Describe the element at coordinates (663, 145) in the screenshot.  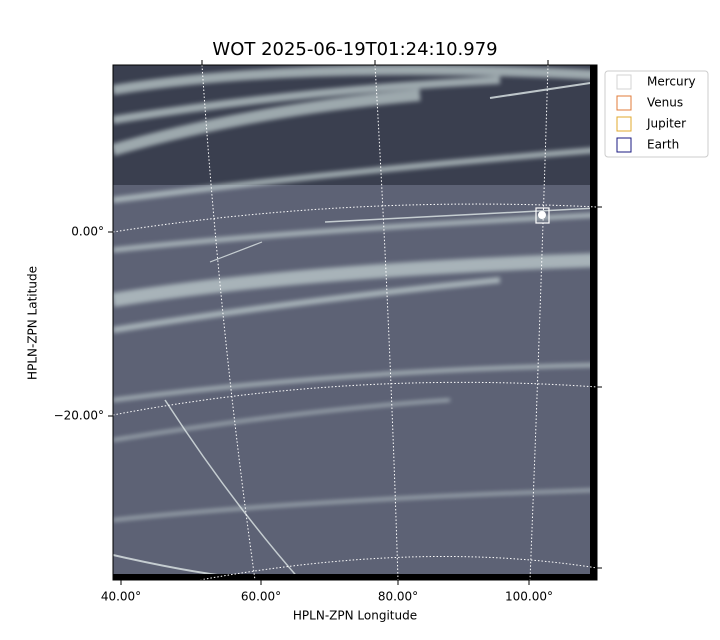
I see `legend-label: Earth` at that location.